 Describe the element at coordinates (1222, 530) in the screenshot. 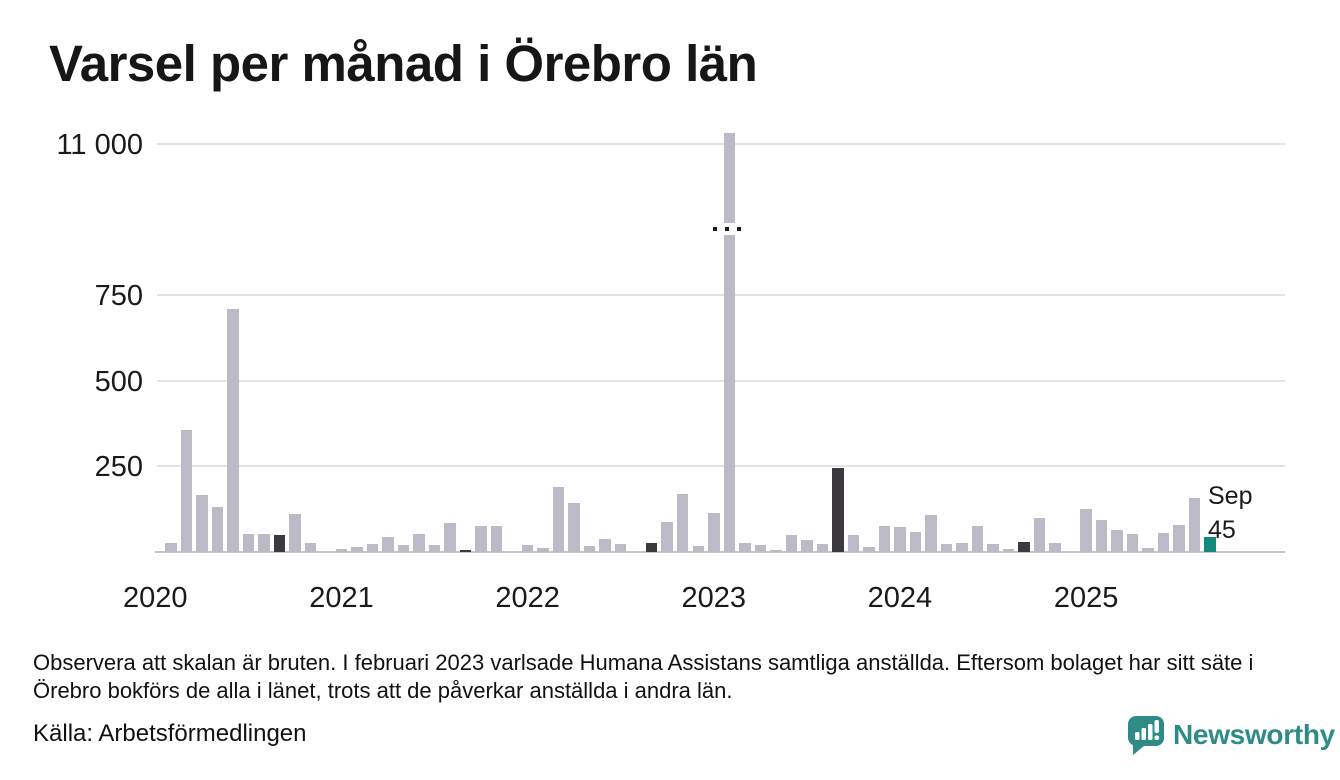

I see `annotation-value-label: 45` at that location.